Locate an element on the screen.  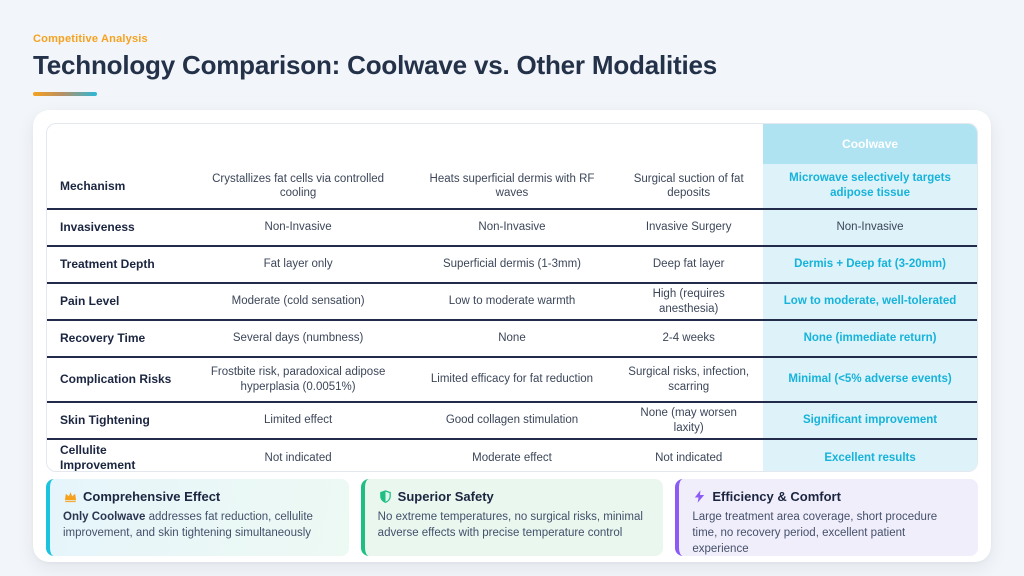
shield-icon is located at coordinates (385, 496).